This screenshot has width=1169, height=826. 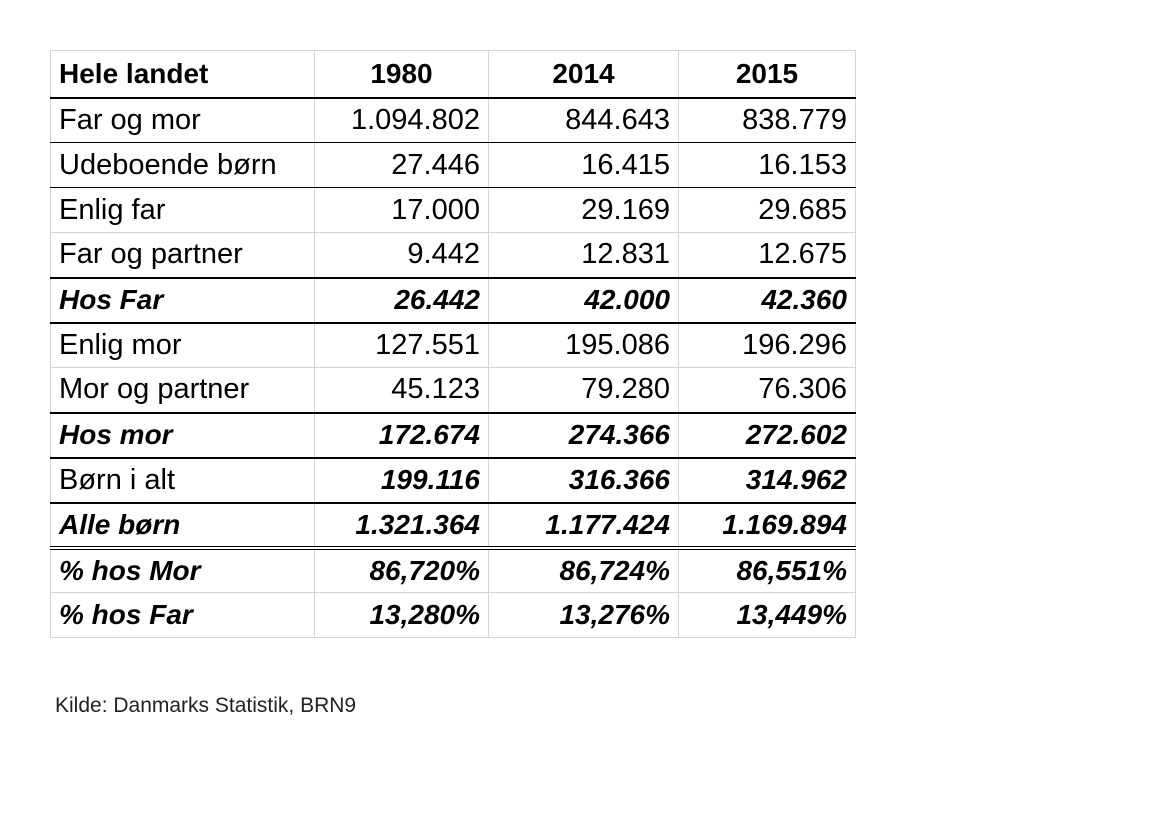 I want to click on table-row: % hos Mor 86,720% 86,724% 86,551%, so click(x=453, y=570).